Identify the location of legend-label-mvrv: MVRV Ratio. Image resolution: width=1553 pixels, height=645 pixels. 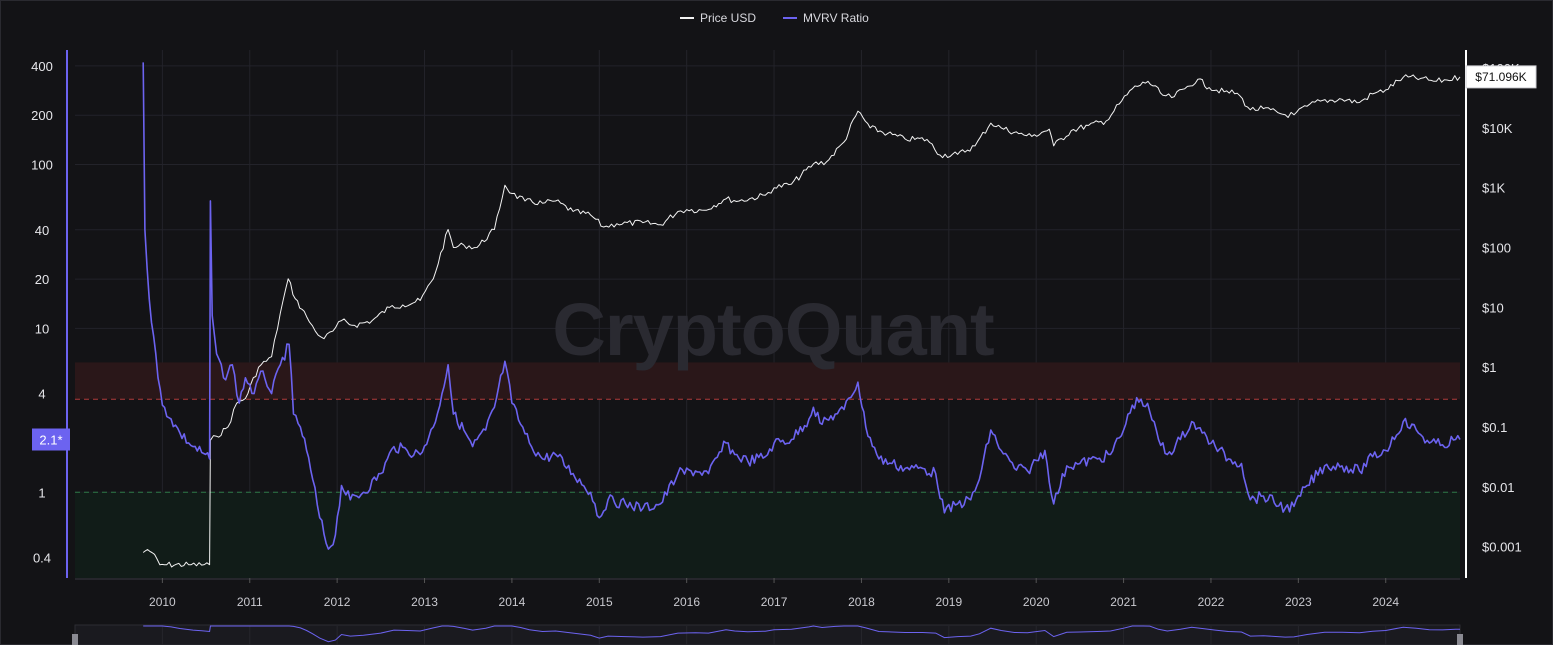
(836, 18).